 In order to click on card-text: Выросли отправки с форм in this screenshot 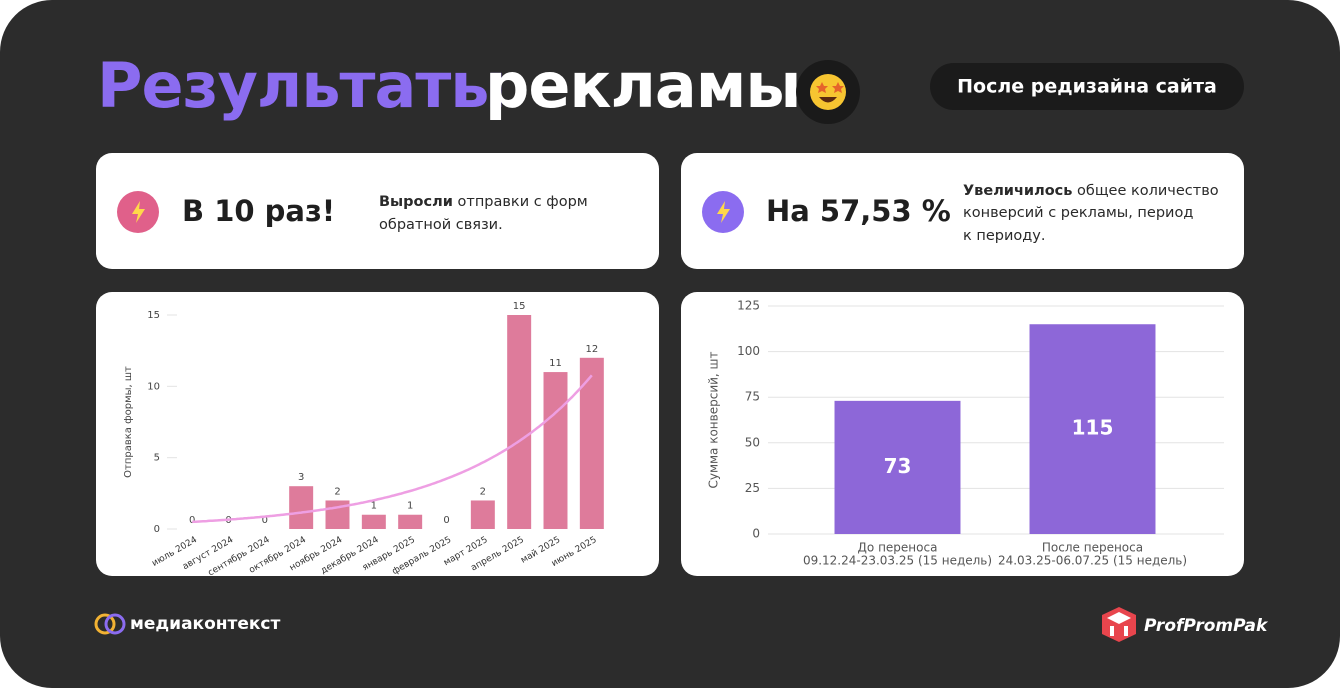, I will do `click(483, 202)`.